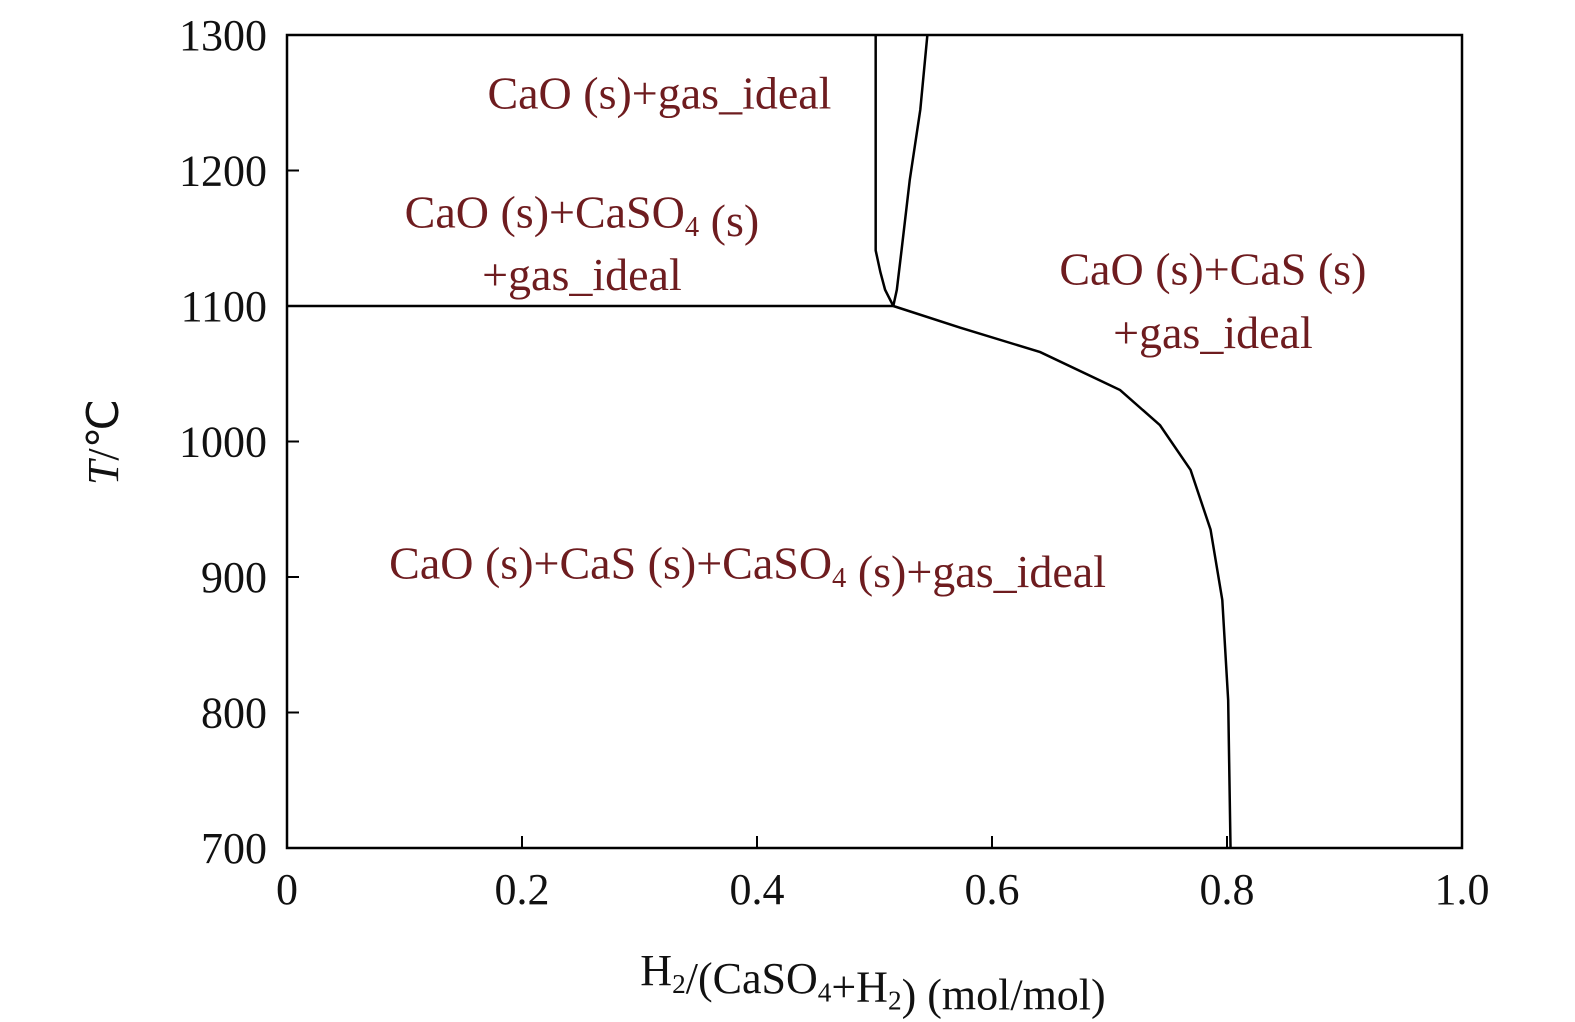  I want to click on y-tick-label: 1300, so click(223, 35).